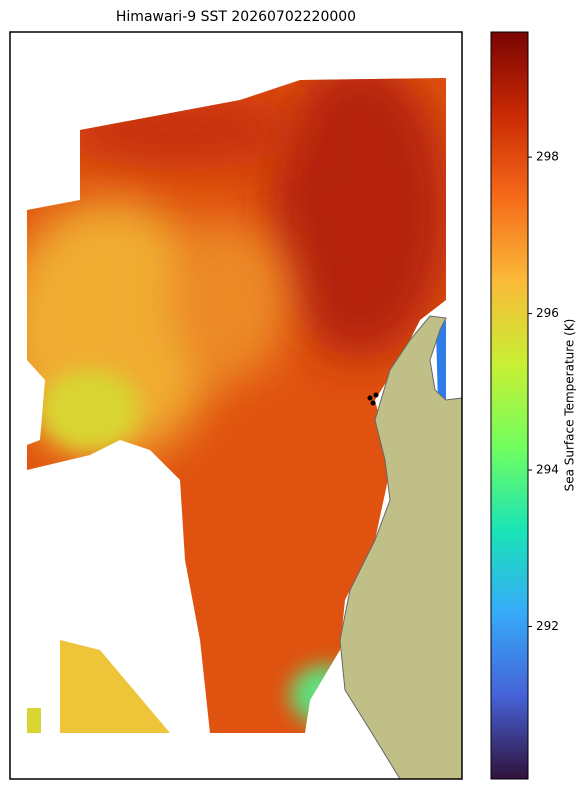 The image size is (588, 794). Describe the element at coordinates (547, 313) in the screenshot. I see `colorbar-tick-label: 296` at that location.